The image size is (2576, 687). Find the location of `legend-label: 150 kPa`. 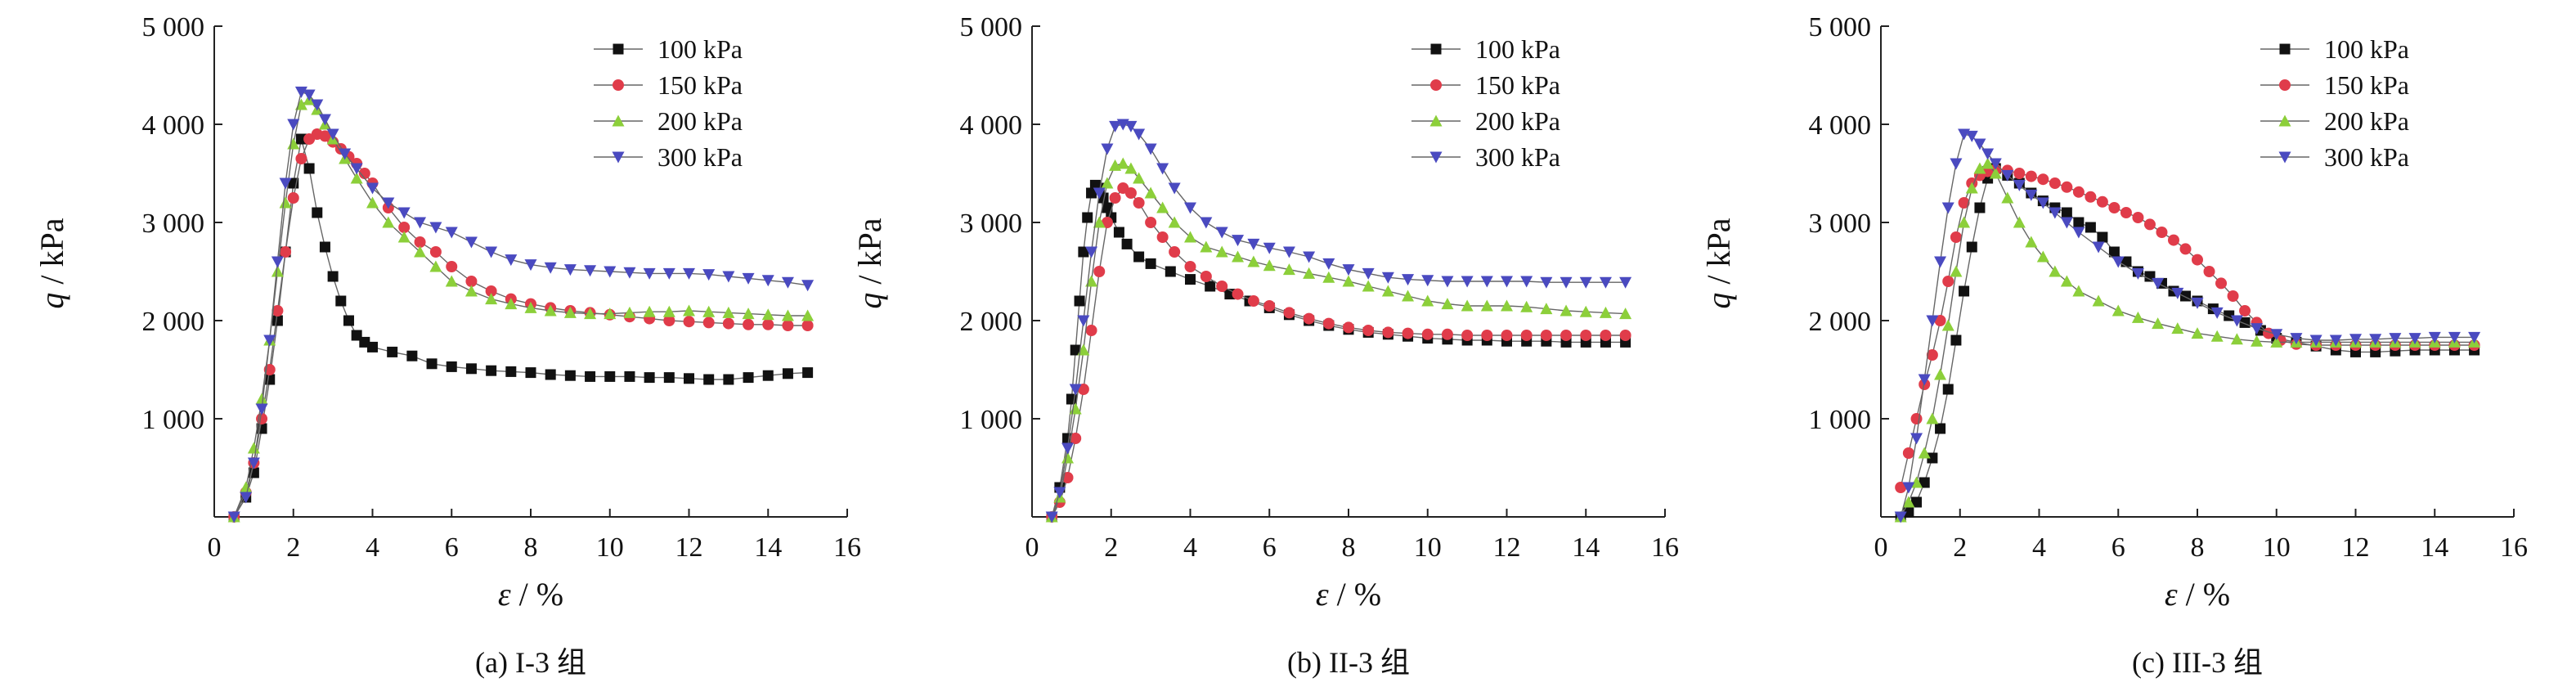

legend-label: 150 kPa is located at coordinates (700, 85).